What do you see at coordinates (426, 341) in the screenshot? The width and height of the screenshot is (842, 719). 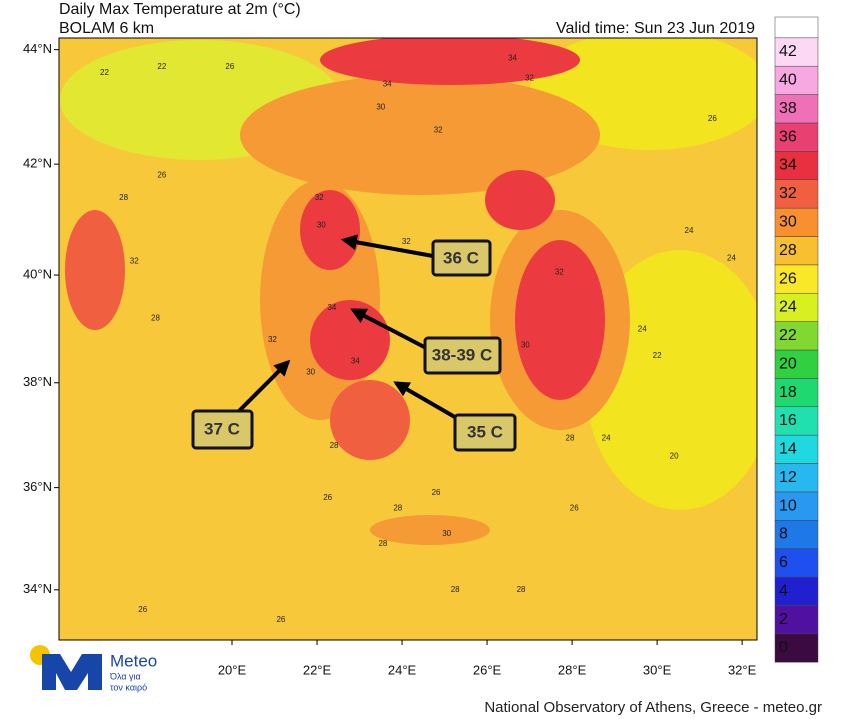 I see `callout: 38-39 C` at bounding box center [426, 341].